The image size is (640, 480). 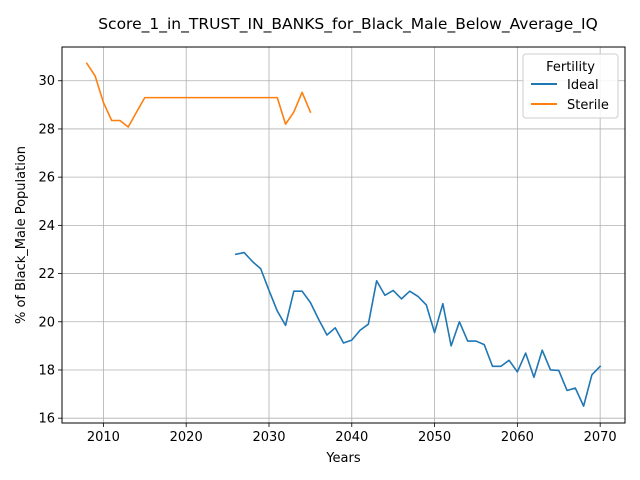 I want to click on y-tick-label: 24, so click(x=46, y=226).